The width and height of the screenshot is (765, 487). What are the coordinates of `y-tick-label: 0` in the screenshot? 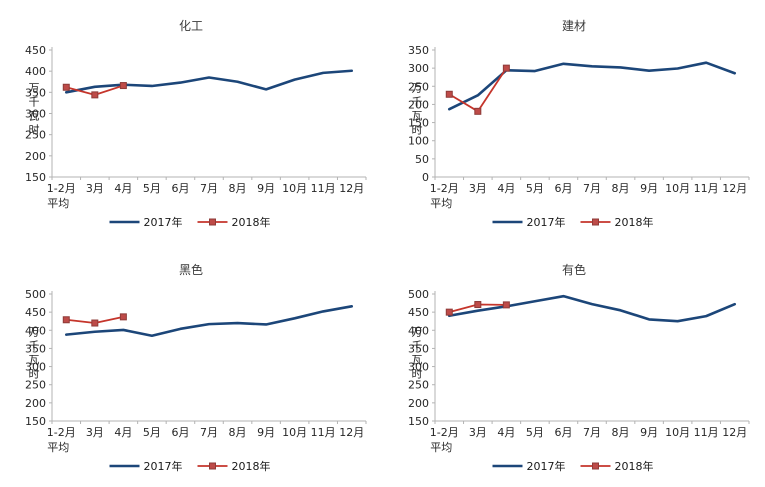 It's located at (425, 177).